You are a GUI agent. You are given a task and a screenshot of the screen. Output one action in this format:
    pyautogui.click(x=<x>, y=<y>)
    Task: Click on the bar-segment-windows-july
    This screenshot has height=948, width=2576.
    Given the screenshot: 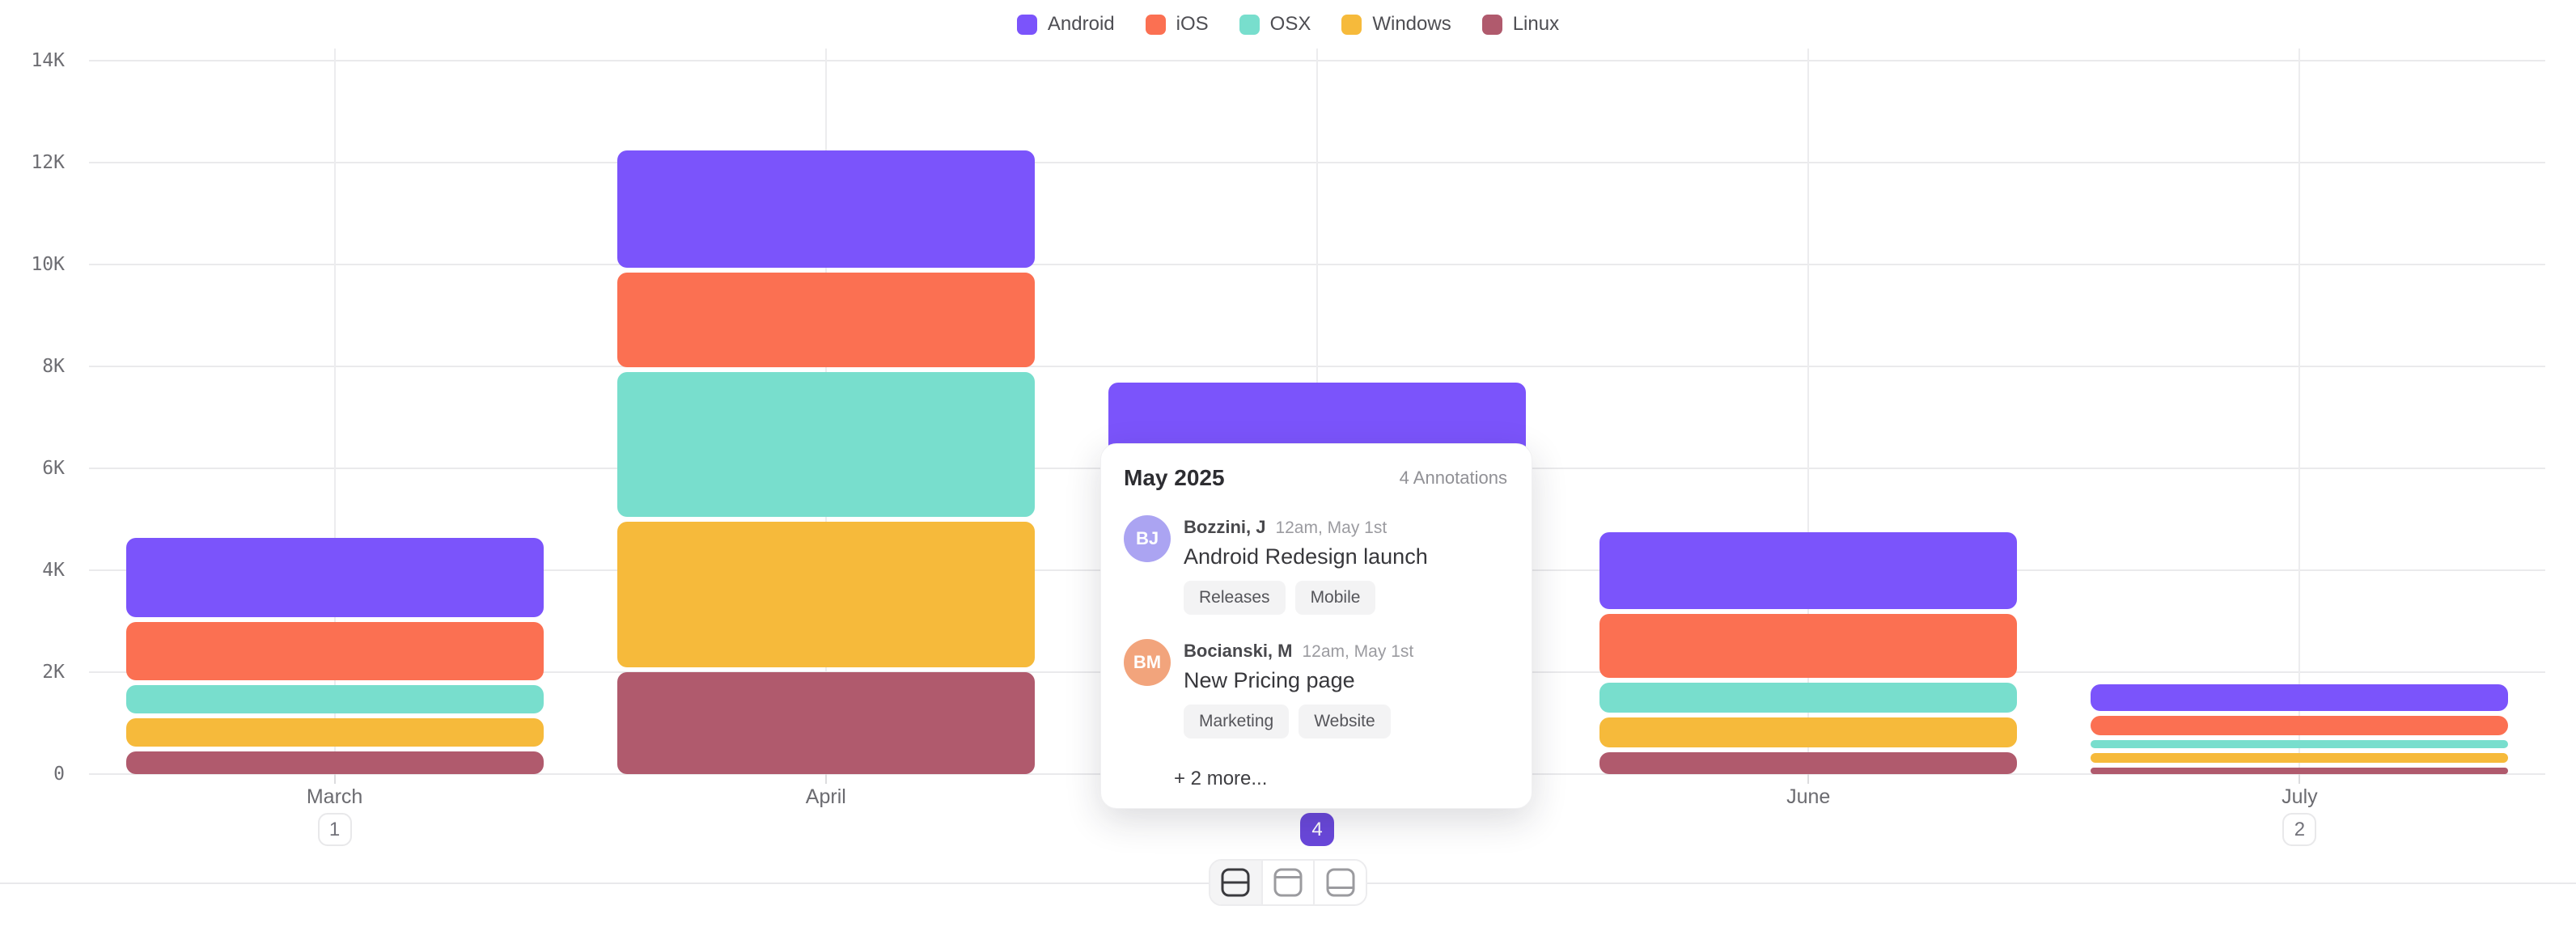 What is the action you would take?
    pyautogui.click(x=2300, y=758)
    